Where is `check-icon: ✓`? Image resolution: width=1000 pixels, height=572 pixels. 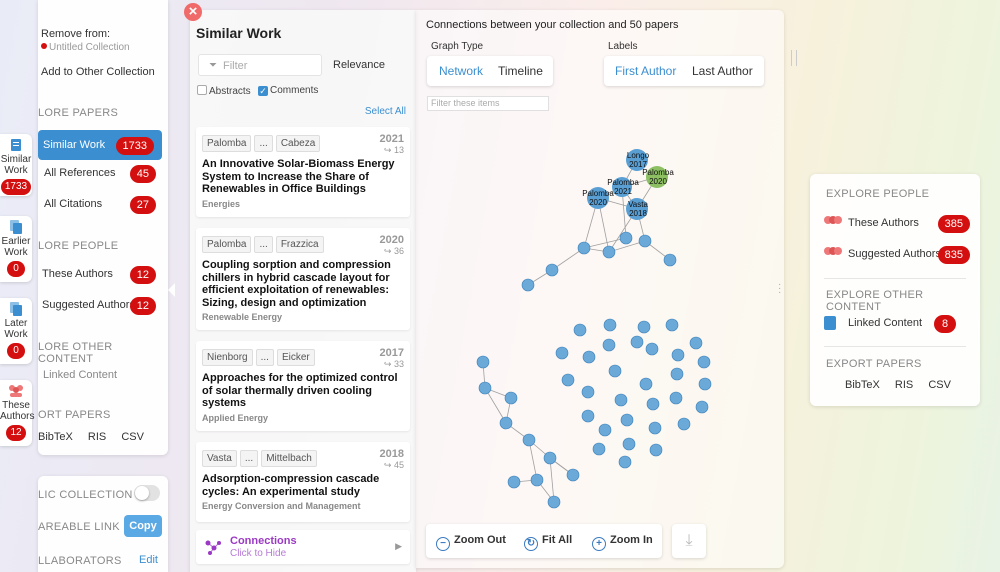
check-icon: ✓ is located at coordinates (263, 91).